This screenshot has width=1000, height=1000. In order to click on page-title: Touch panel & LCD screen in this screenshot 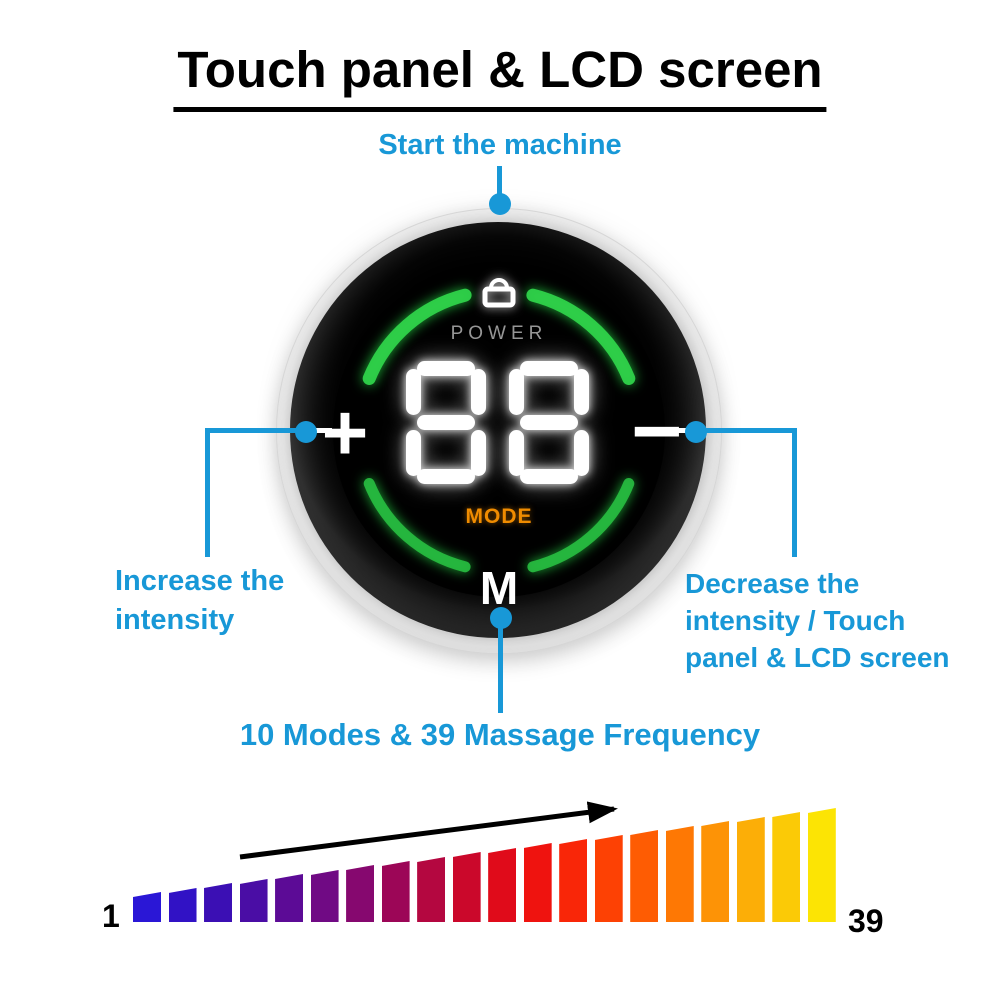, I will do `click(500, 76)`.